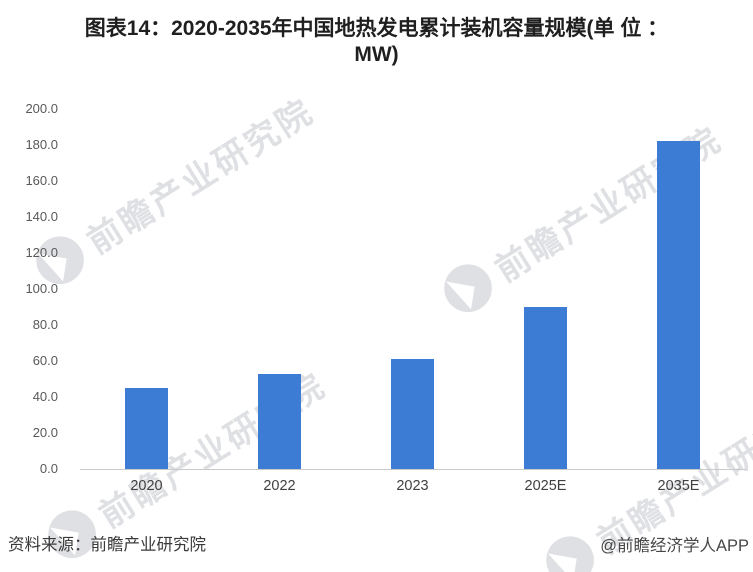 The width and height of the screenshot is (753, 572). I want to click on y-tick-label: 100.0, so click(41, 288).